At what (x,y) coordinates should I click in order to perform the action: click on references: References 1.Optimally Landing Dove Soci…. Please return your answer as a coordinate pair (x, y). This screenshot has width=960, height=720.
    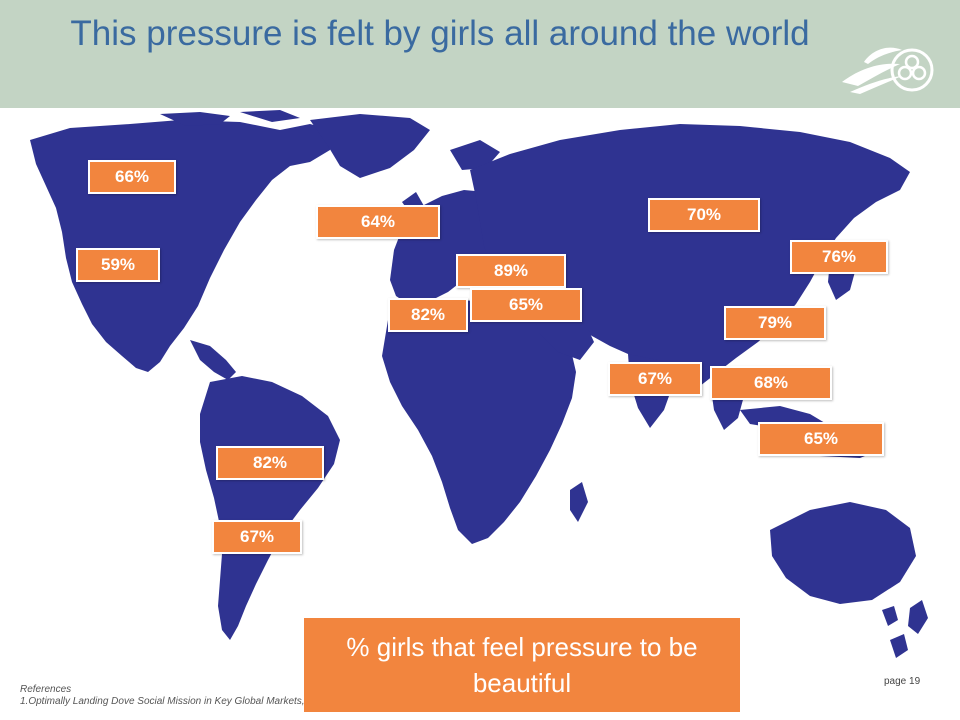
    Looking at the image, I should click on (320, 696).